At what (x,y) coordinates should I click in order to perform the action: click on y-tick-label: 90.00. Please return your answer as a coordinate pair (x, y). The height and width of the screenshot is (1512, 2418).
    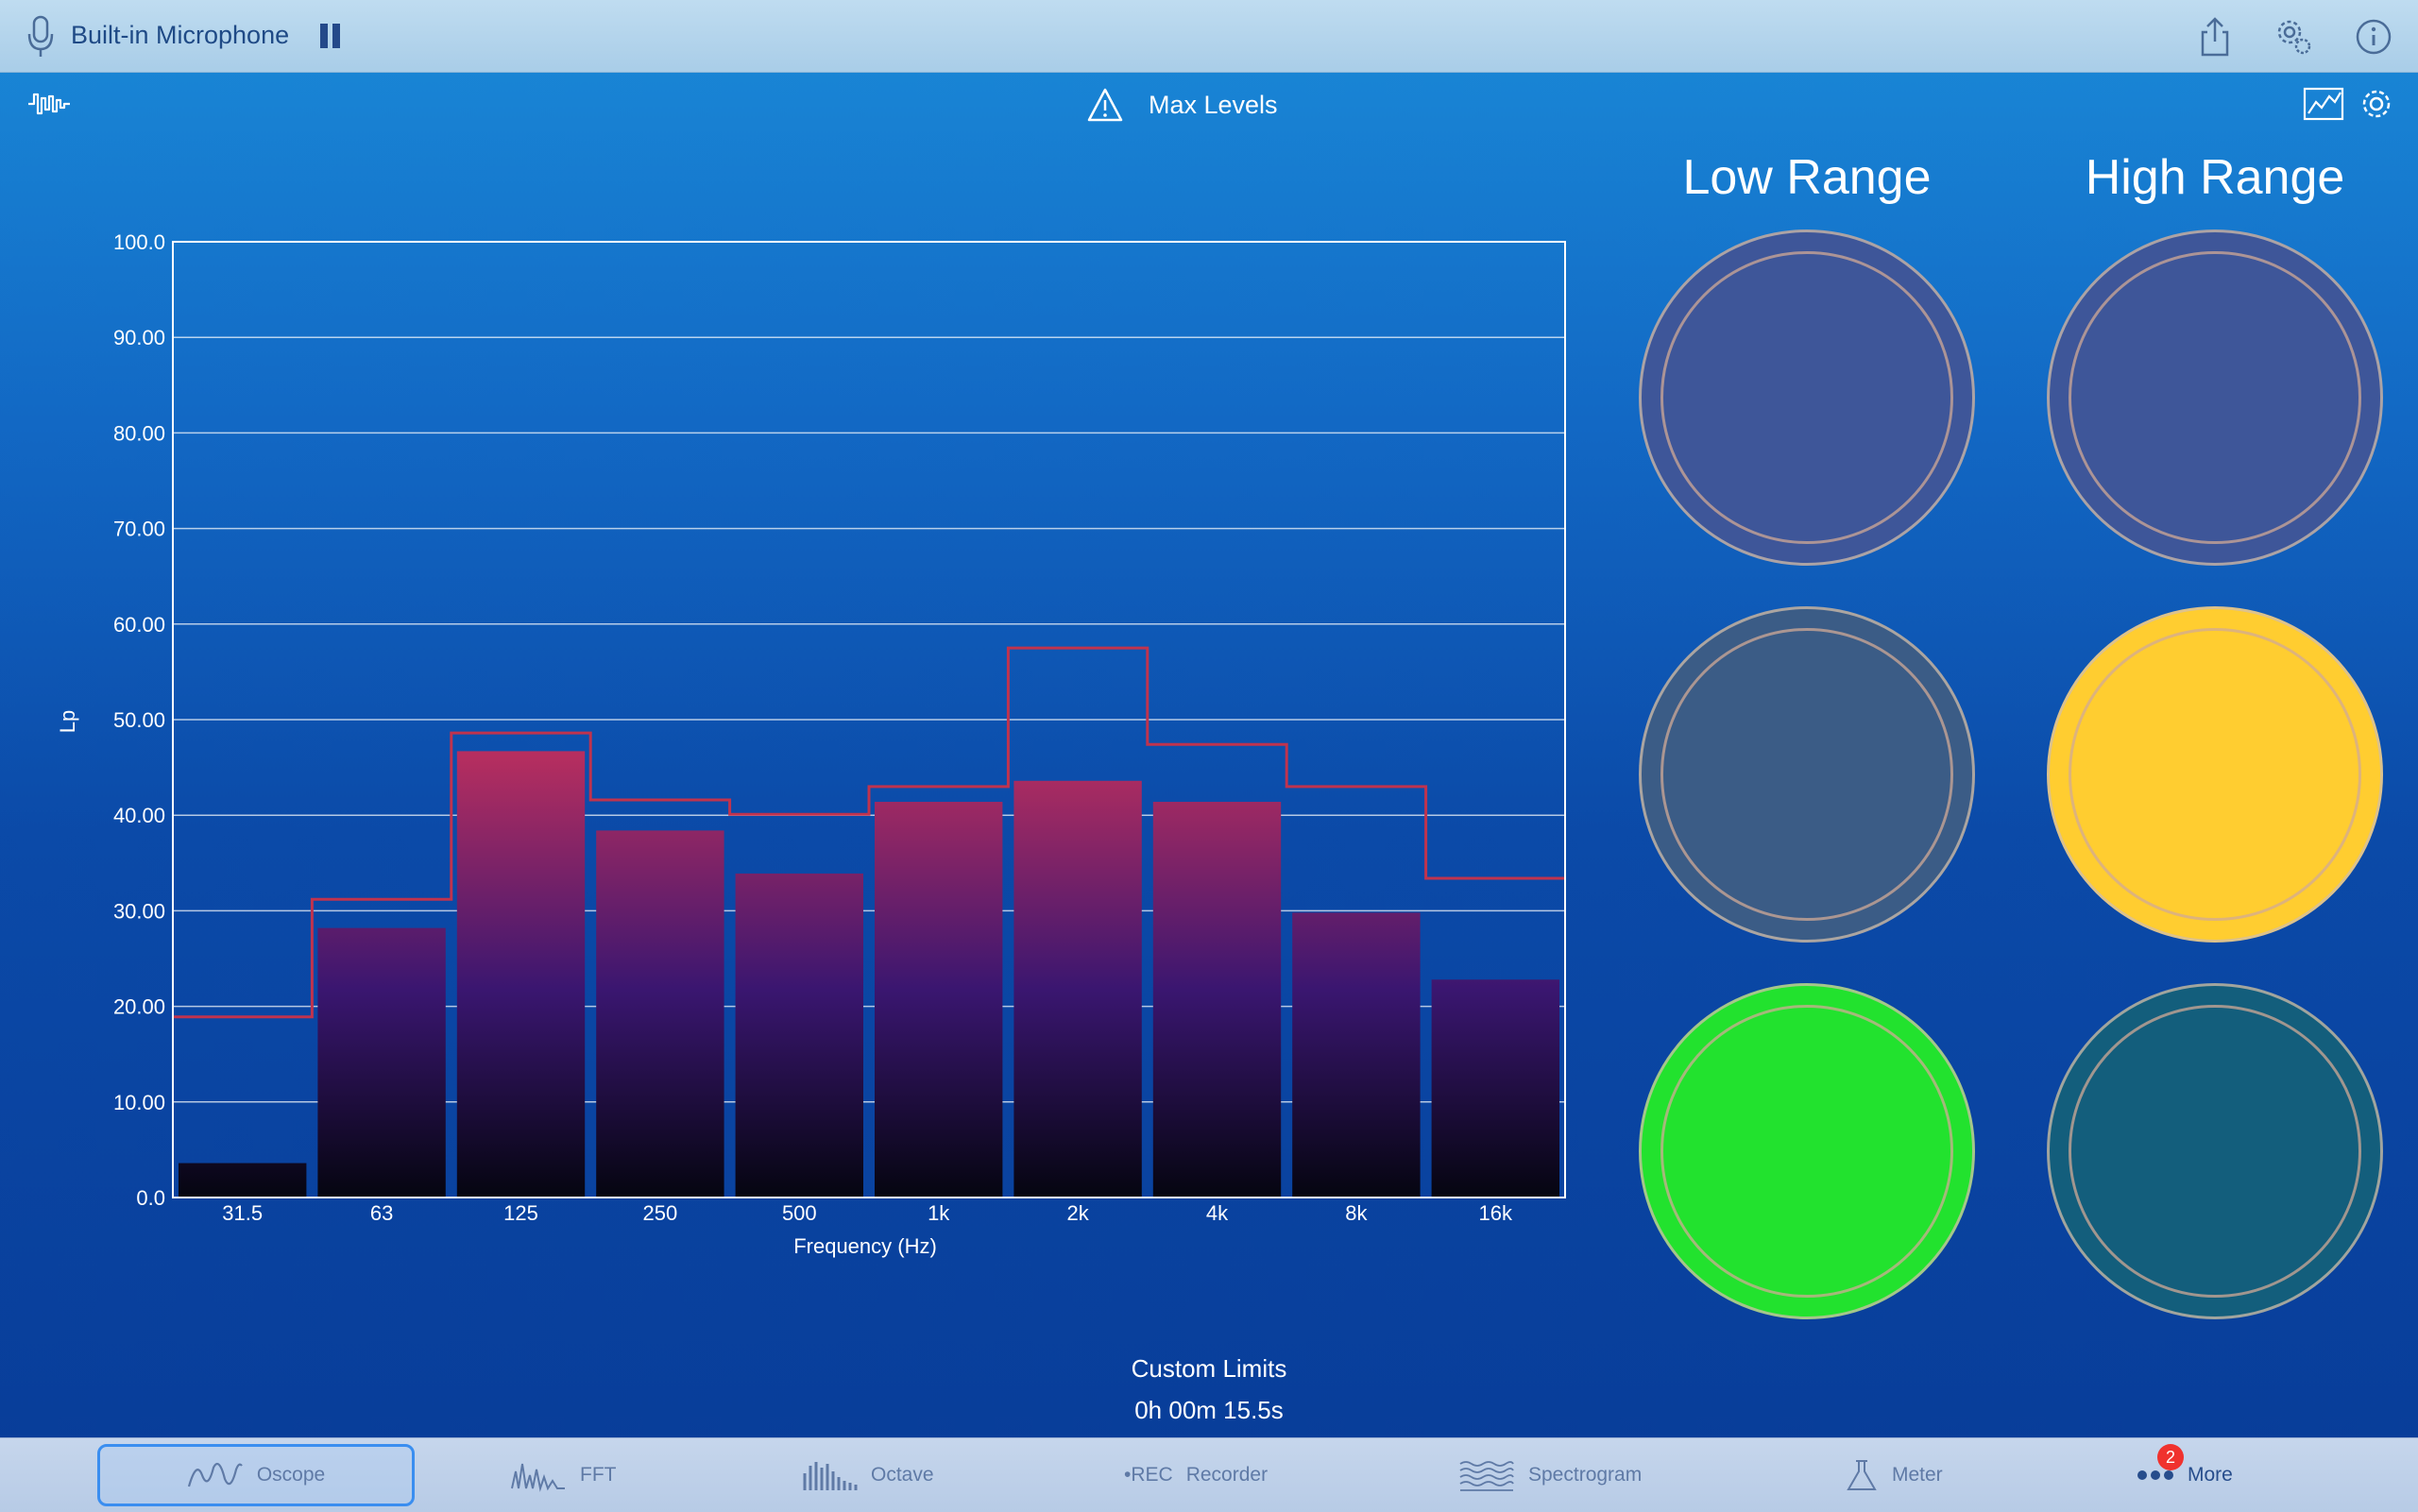
    Looking at the image, I should click on (139, 337).